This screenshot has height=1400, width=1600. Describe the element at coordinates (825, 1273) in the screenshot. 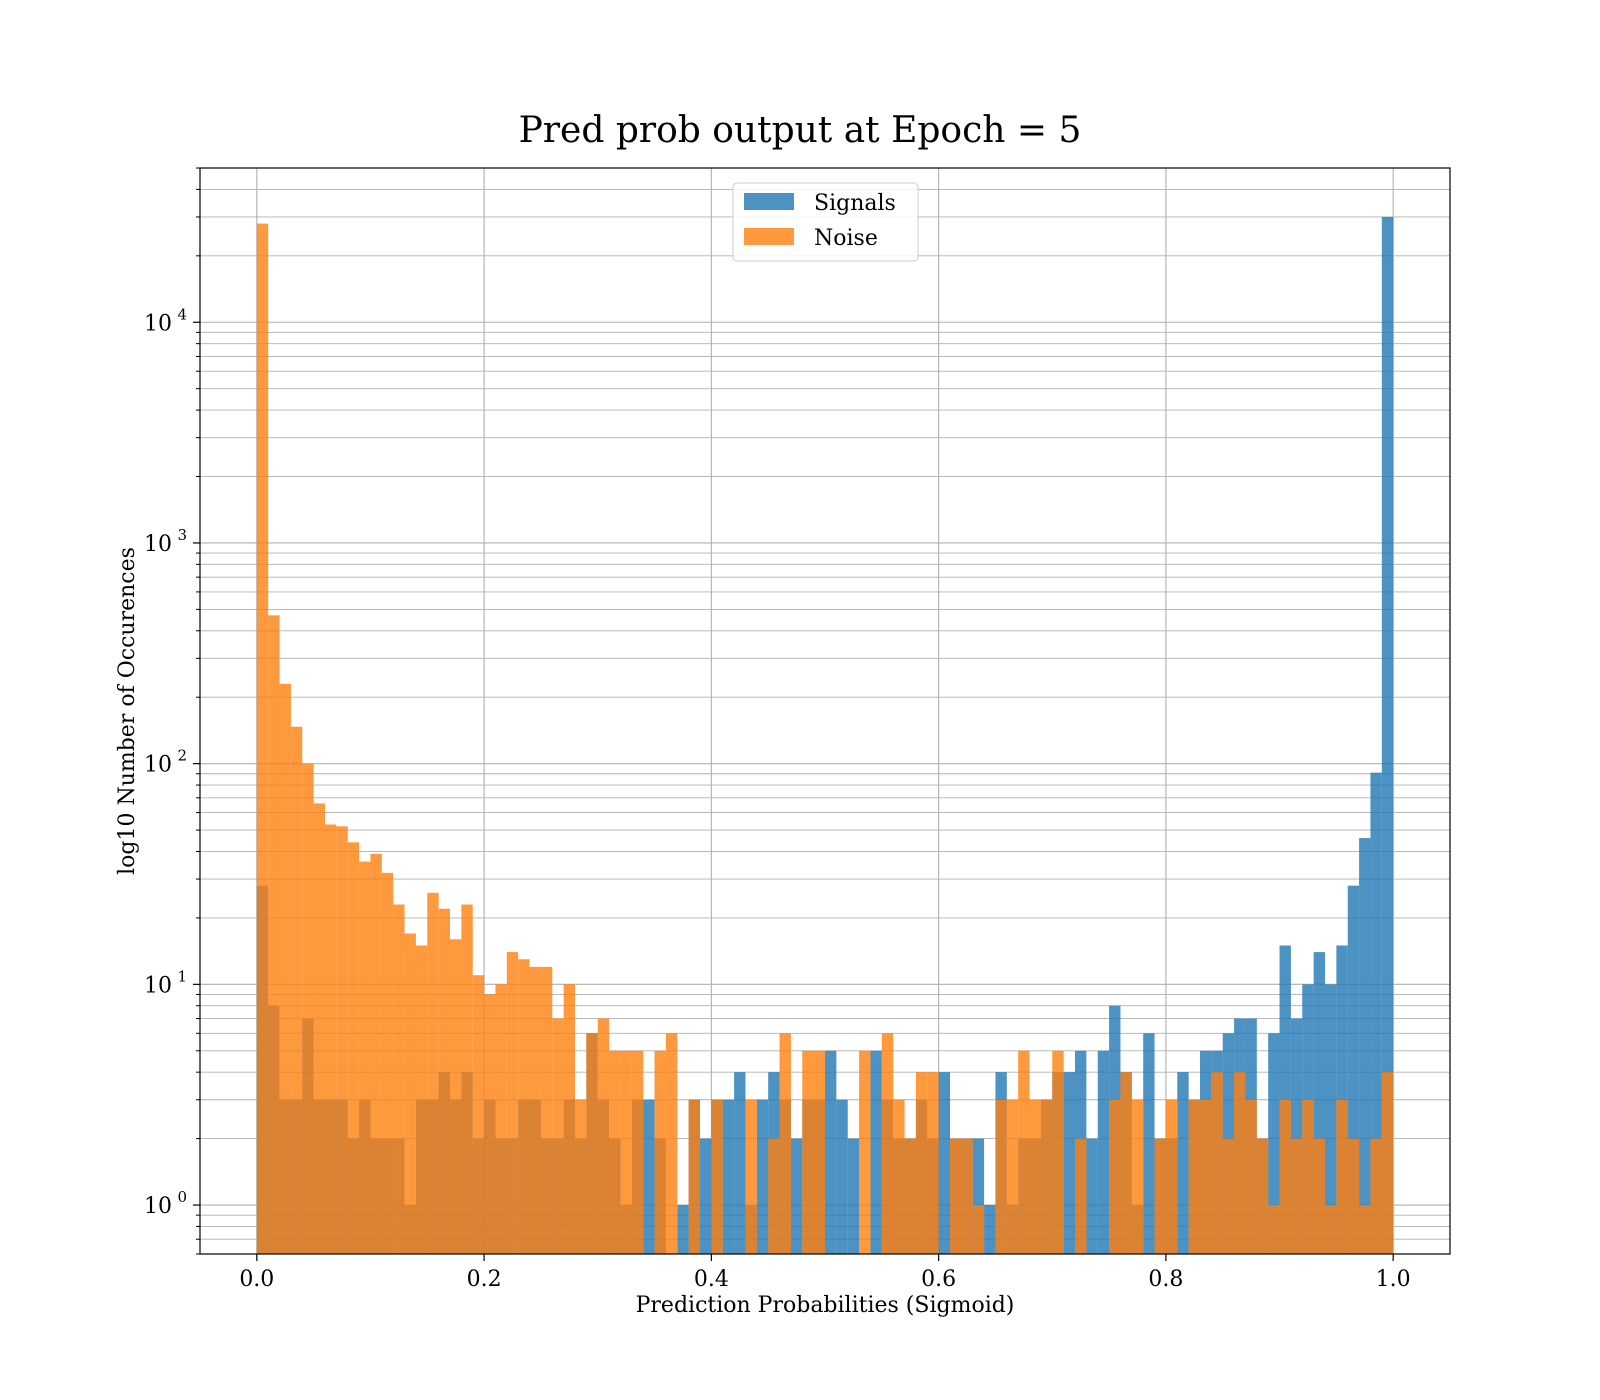

I see `x-axis-ticks: 0.0 0.2 0.4 0.6 0.8 1.0` at that location.